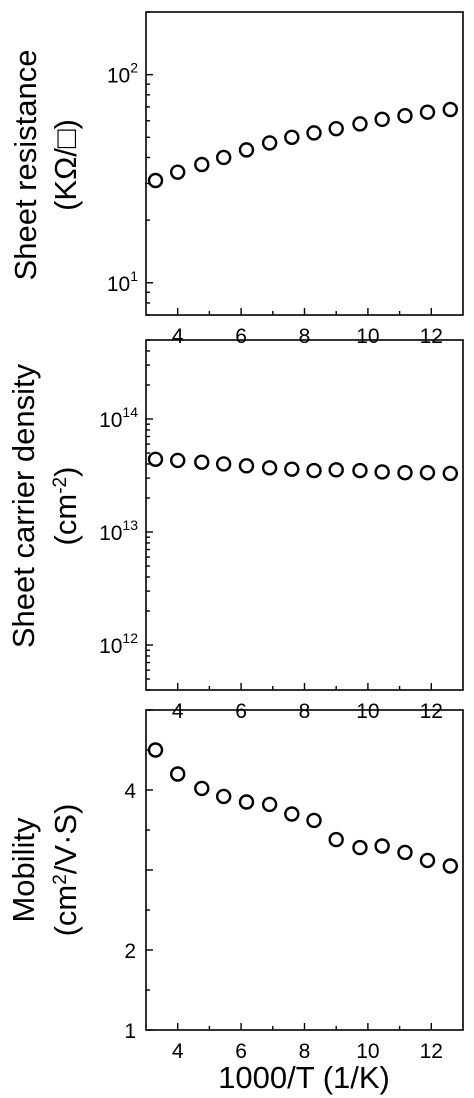 The height and width of the screenshot is (1098, 474). What do you see at coordinates (60, 879) in the screenshot?
I see `y-axis-unit-3-exponent: 2` at bounding box center [60, 879].